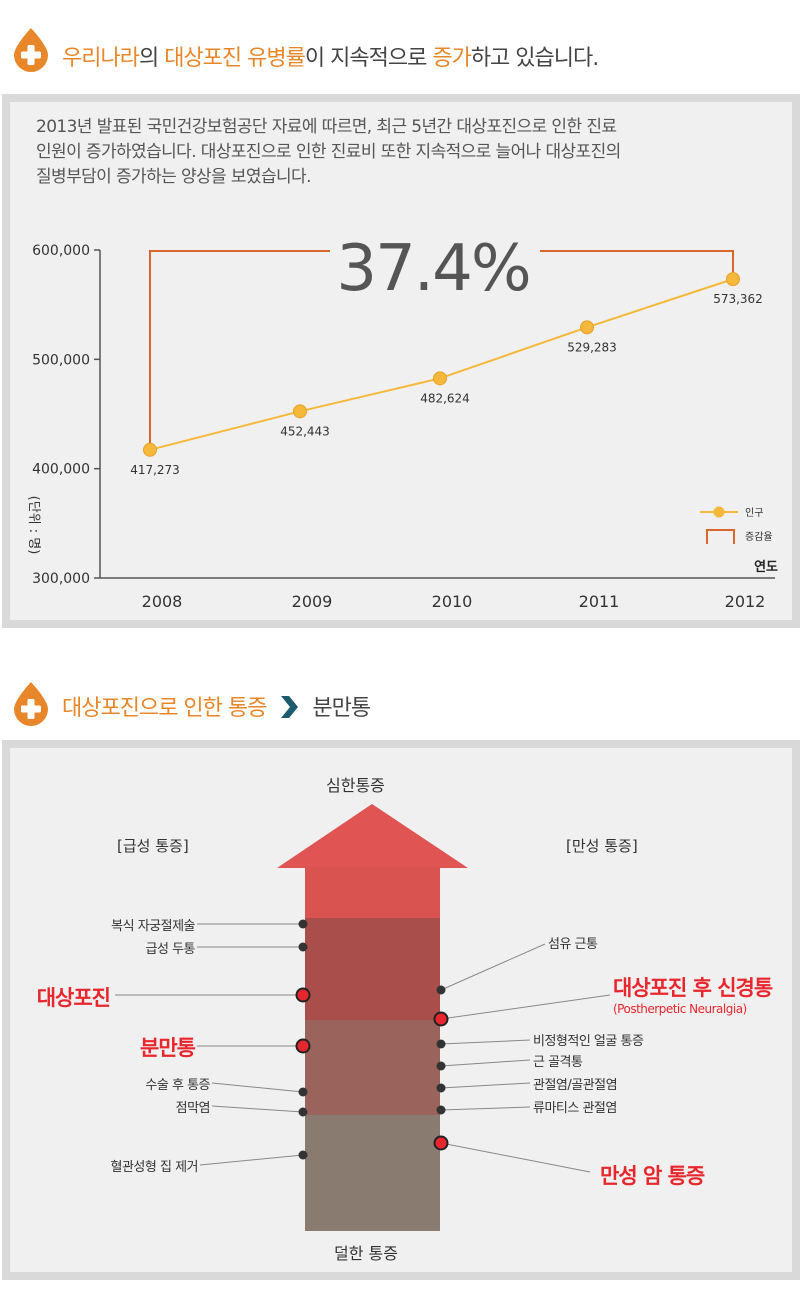  I want to click on legend-marker-swatch, so click(719, 512).